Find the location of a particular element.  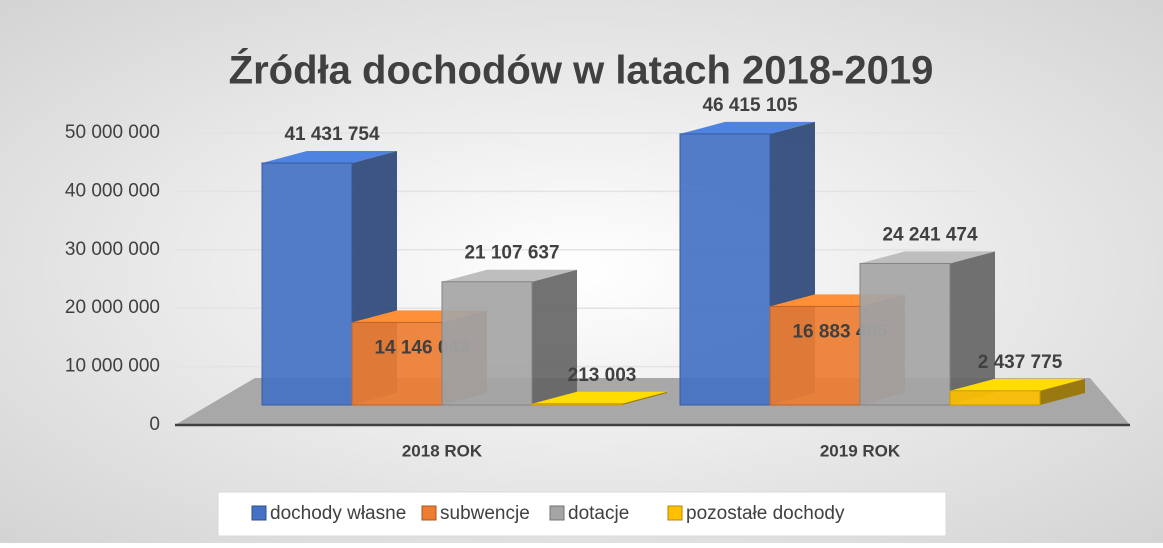

data-label: 21 107 637 is located at coordinates (511, 253).